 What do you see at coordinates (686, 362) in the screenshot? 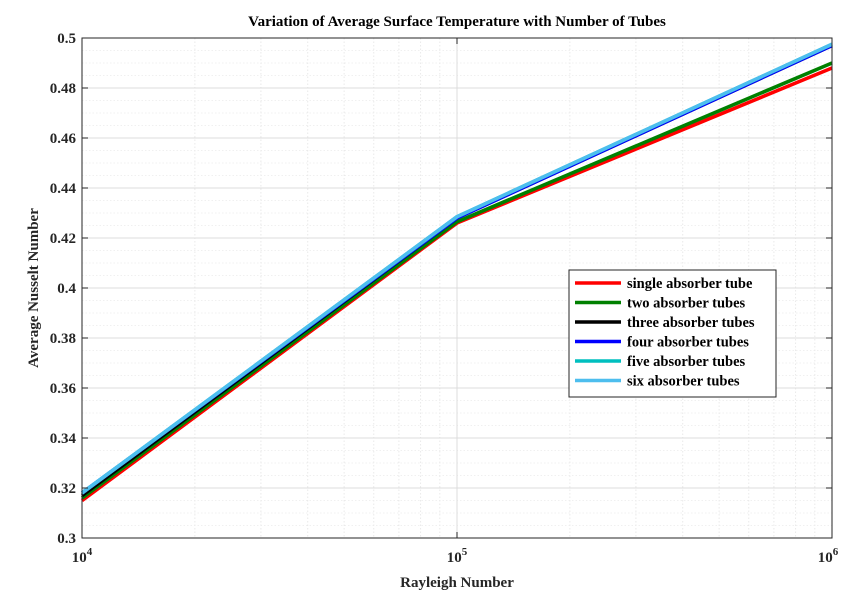
I see `legend-label: five absorber tubes` at bounding box center [686, 362].